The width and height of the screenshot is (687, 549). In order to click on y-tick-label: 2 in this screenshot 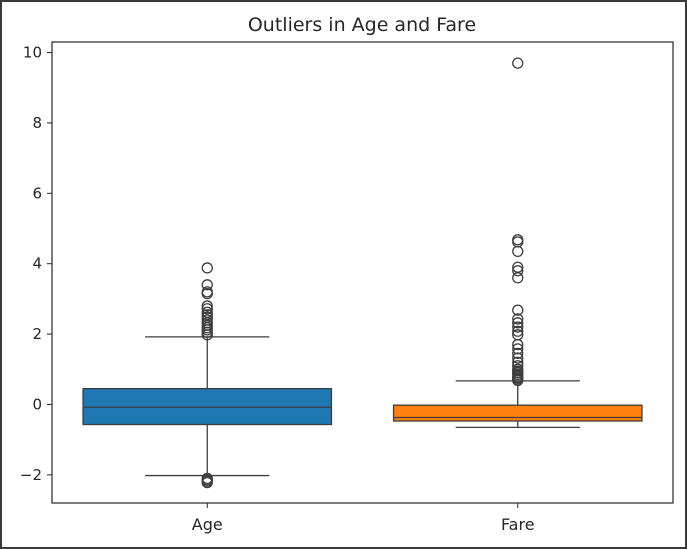, I will do `click(37, 334)`.